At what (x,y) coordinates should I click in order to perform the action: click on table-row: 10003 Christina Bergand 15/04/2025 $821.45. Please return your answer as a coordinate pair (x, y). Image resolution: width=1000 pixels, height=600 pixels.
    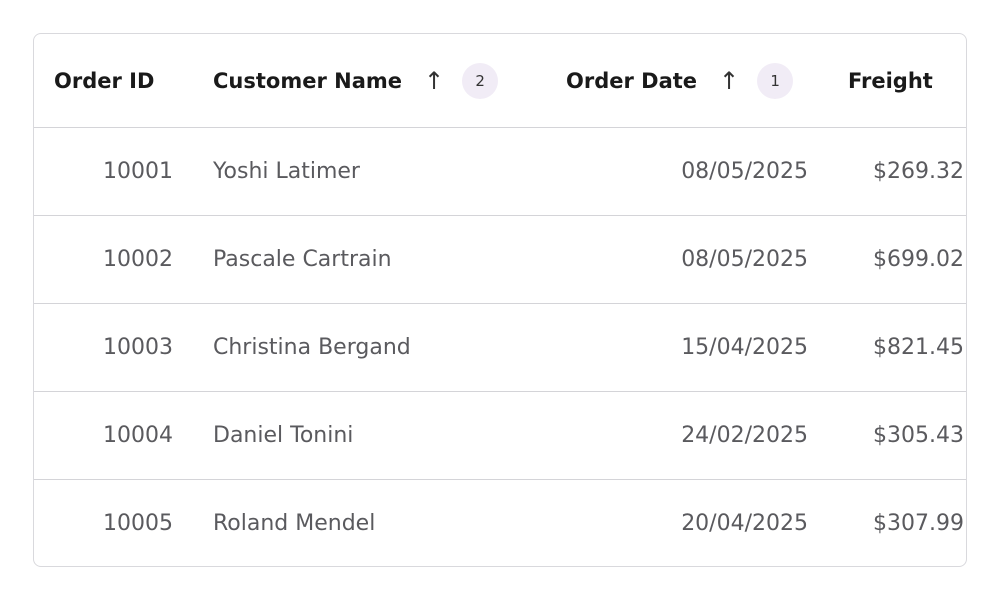
    Looking at the image, I should click on (500, 347).